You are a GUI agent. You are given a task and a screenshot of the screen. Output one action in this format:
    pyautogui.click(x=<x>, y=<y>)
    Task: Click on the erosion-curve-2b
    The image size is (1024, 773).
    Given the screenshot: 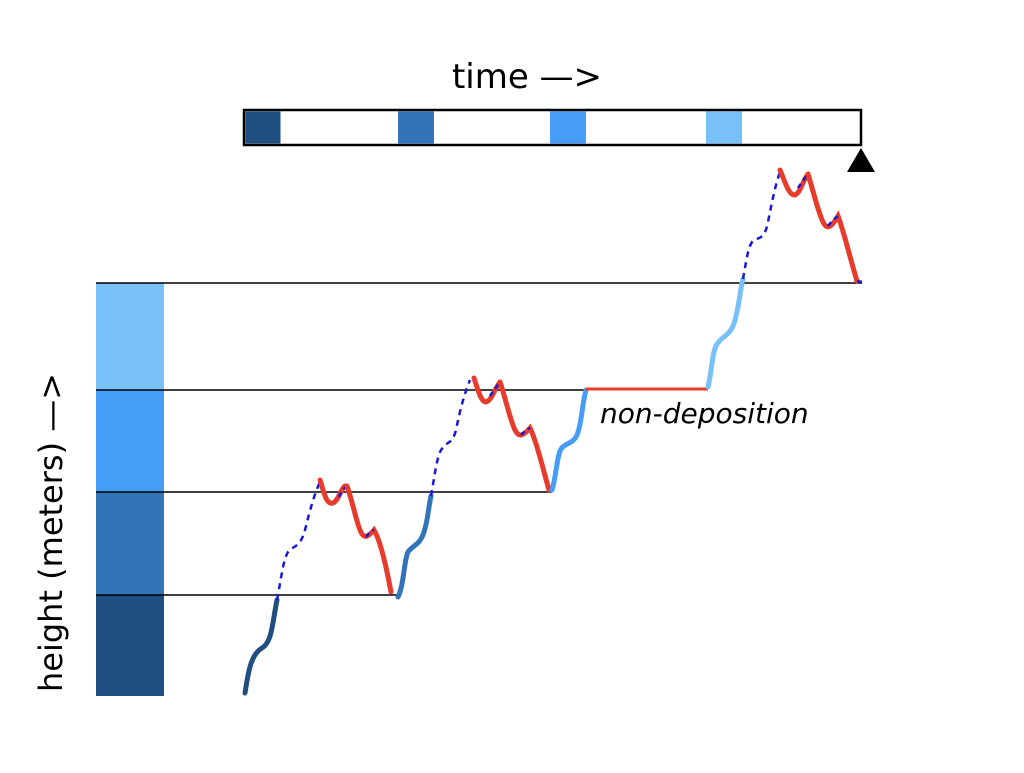 What is the action you would take?
    pyautogui.click(x=524, y=436)
    